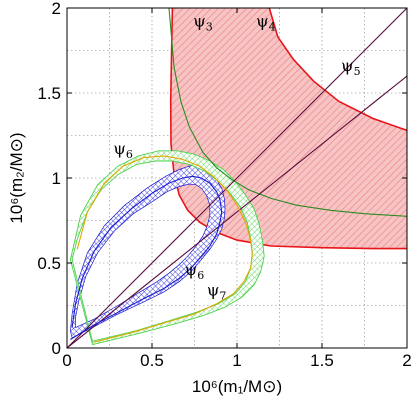 Image resolution: width=415 pixels, height=404 pixels. I want to click on region-red-inner-edge, so click(337, 70).